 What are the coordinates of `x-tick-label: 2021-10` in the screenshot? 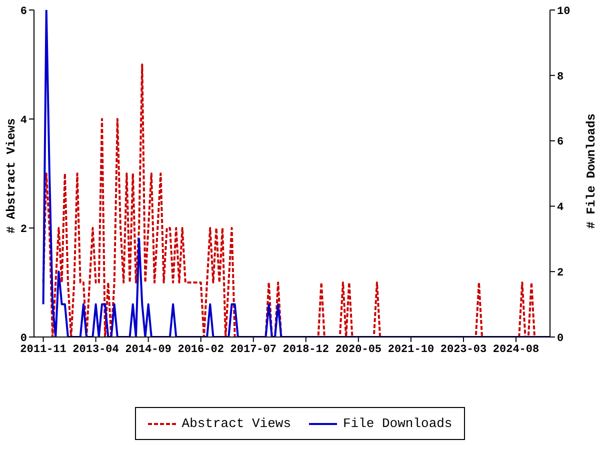 It's located at (411, 350).